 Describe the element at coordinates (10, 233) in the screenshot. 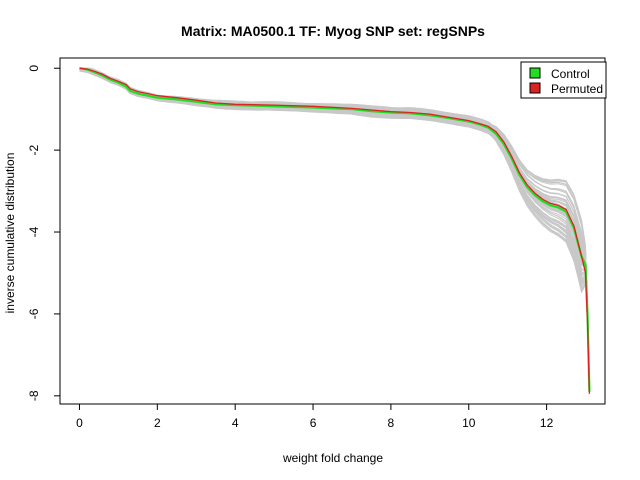

I see `y-axis-label: inverse cumulative distribution` at that location.